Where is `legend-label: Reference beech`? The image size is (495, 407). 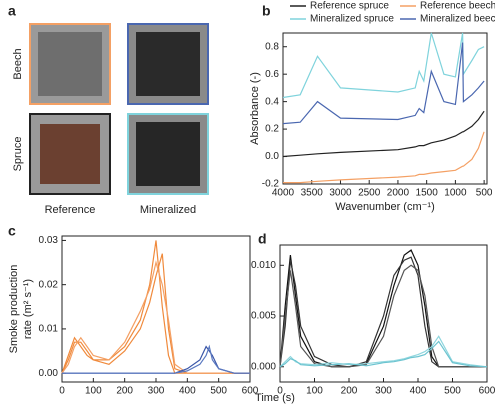 legend-label: Reference beech is located at coordinates (457, 6).